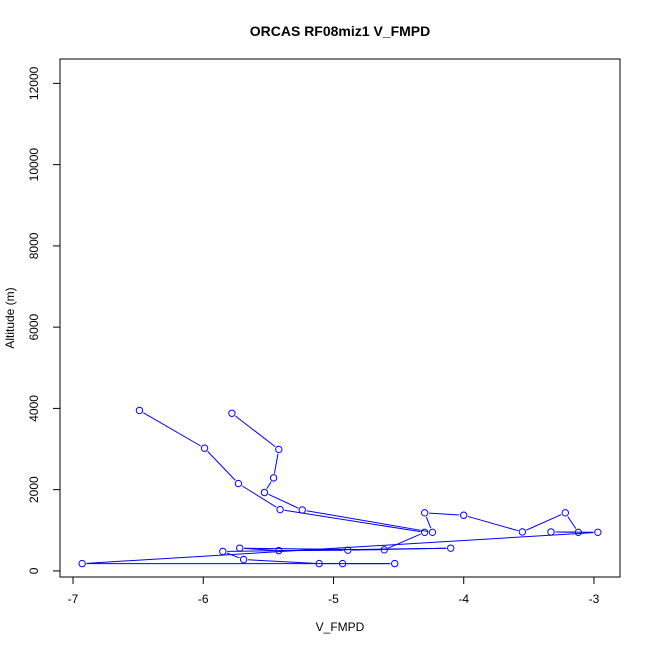  I want to click on x-tick-label: -7, so click(73, 599).